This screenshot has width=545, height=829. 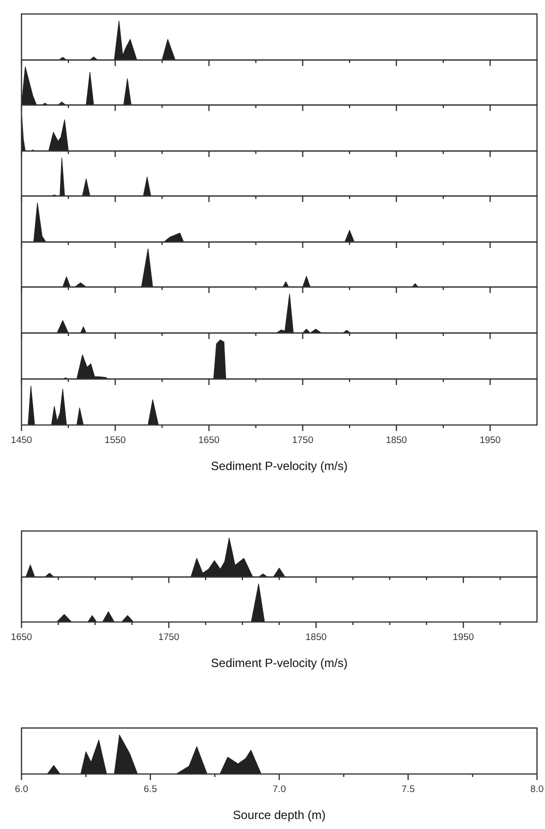 What do you see at coordinates (279, 815) in the screenshot?
I see `x-axis-title: Source depth (m)` at bounding box center [279, 815].